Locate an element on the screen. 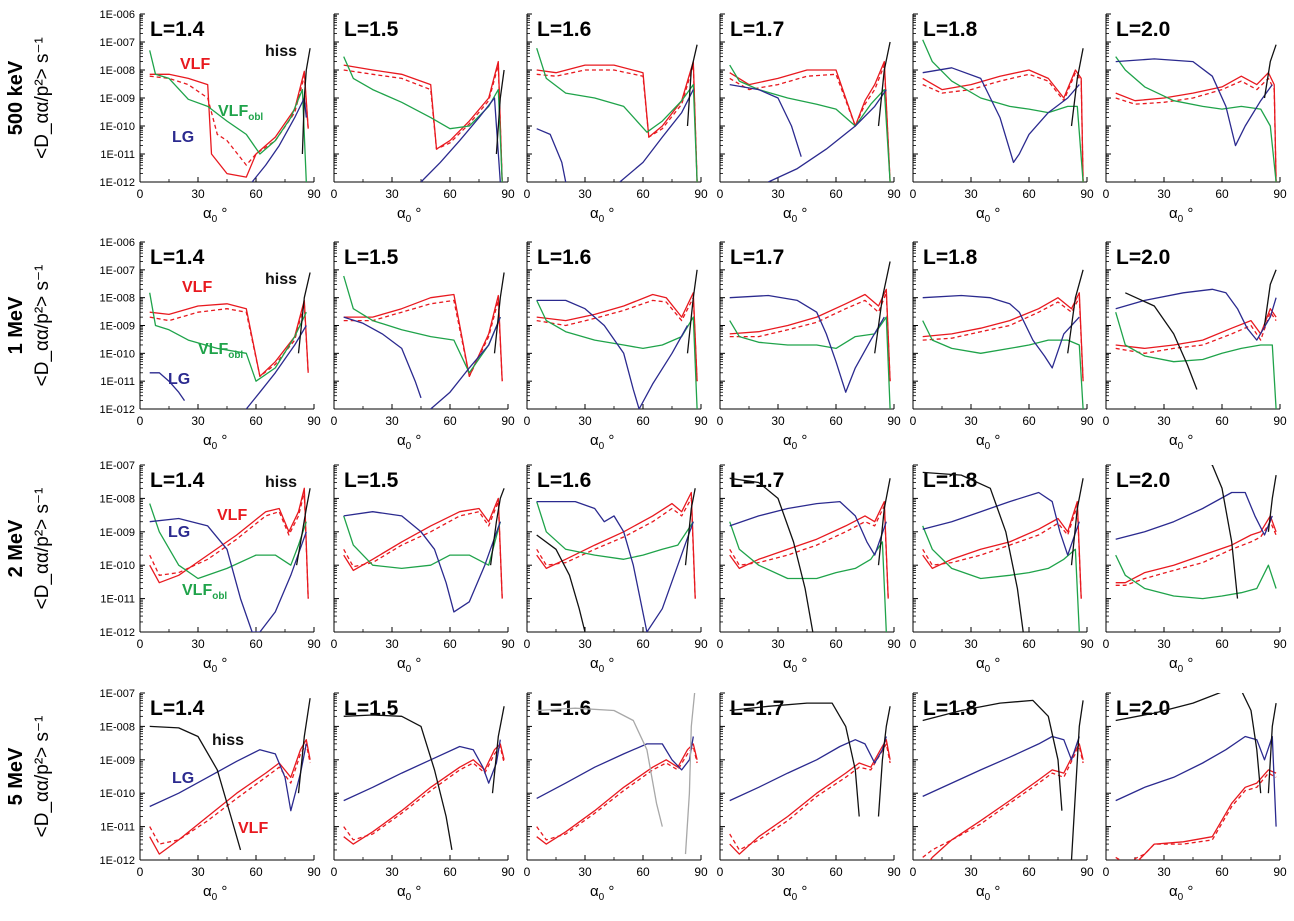 The height and width of the screenshot is (921, 1294). panel-2-2: 0 30 60 90 α0 ° L=1.5 is located at coordinates (423, 346).